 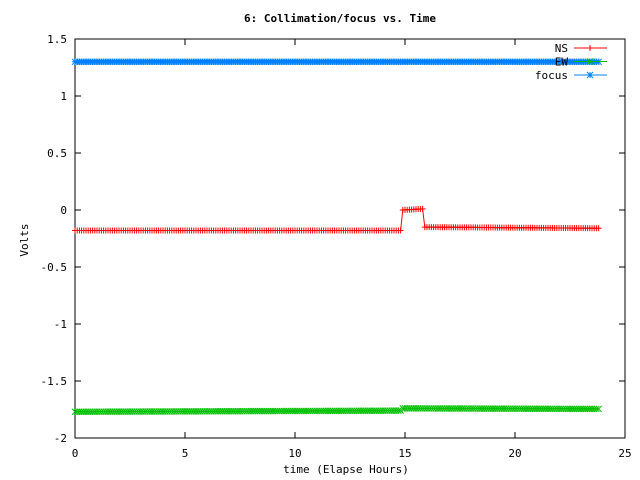 I want to click on y-tick-label: -1, so click(x=60, y=324).